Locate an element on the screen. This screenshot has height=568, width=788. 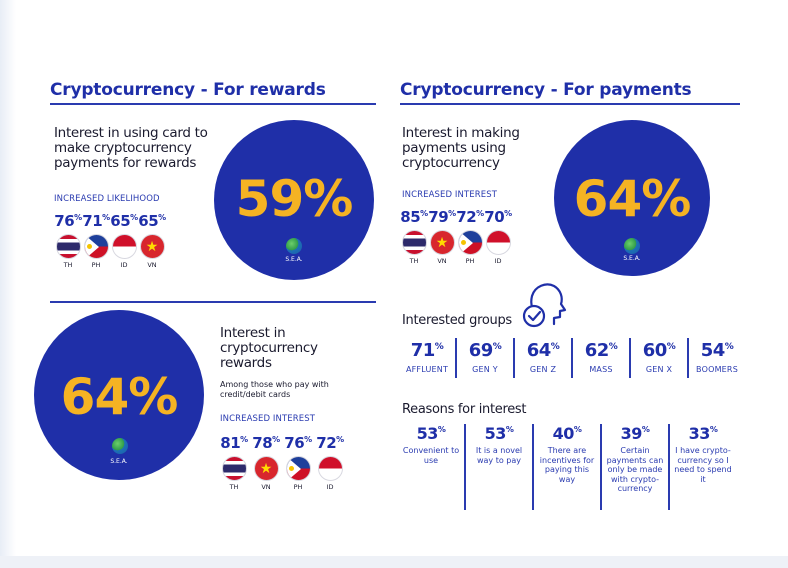
head-check-icon is located at coordinates (544, 305).